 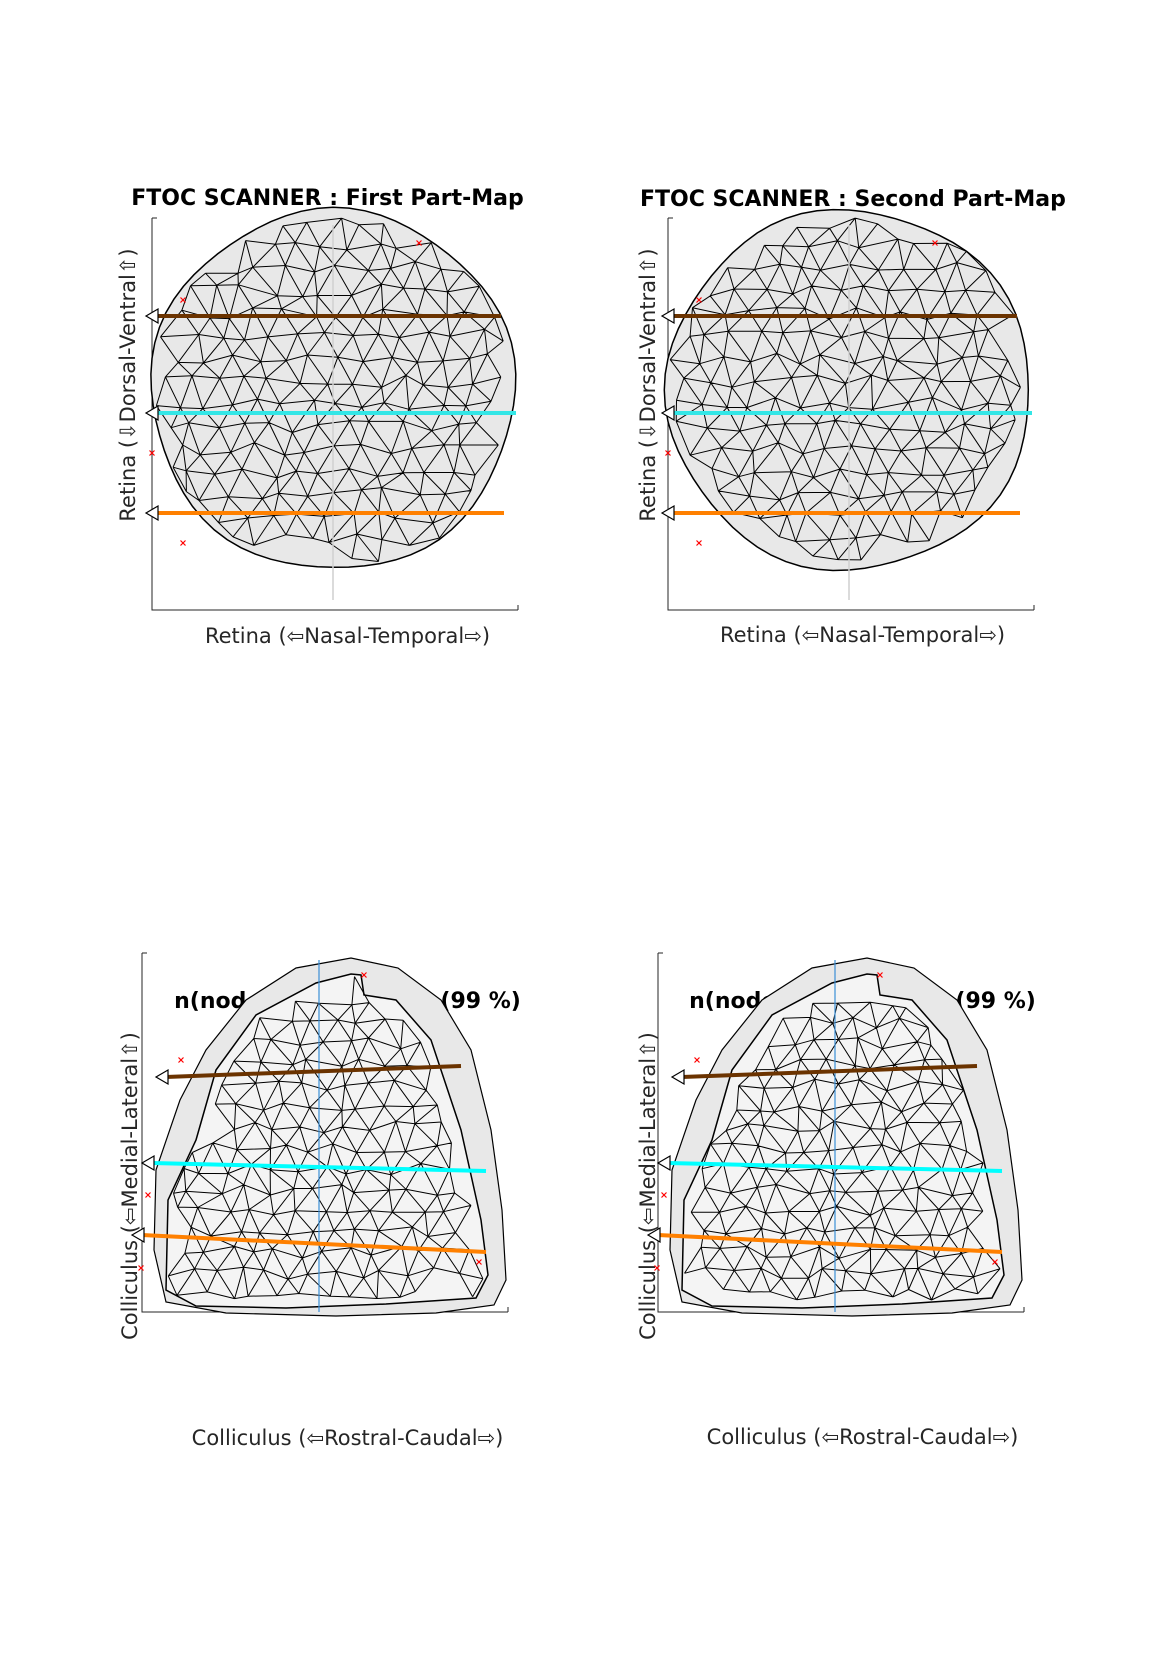 I want to click on mesh-boundary, so click(x=327, y=1141).